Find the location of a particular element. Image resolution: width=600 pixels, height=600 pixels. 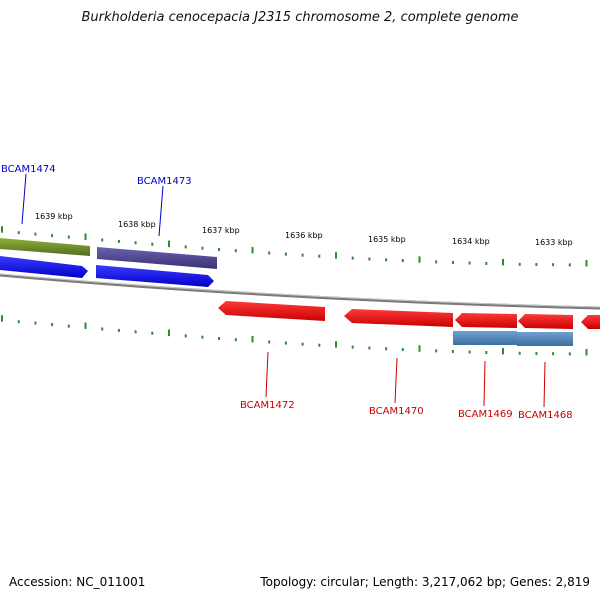

gene-feature-bcam1472 is located at coordinates (271, 311).